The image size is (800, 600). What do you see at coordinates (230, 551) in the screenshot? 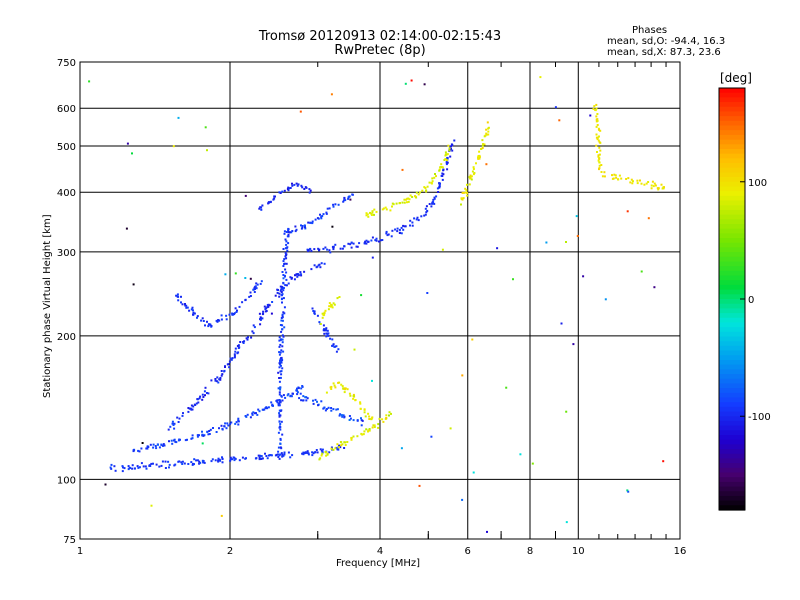
I see `x-tick-label: 2` at bounding box center [230, 551].